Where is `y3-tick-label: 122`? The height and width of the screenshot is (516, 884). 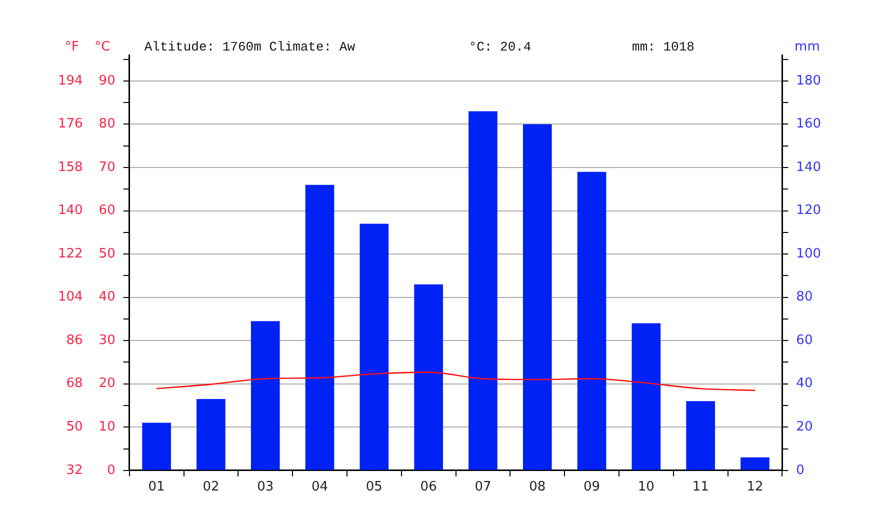
y3-tick-label: 122 is located at coordinates (70, 254).